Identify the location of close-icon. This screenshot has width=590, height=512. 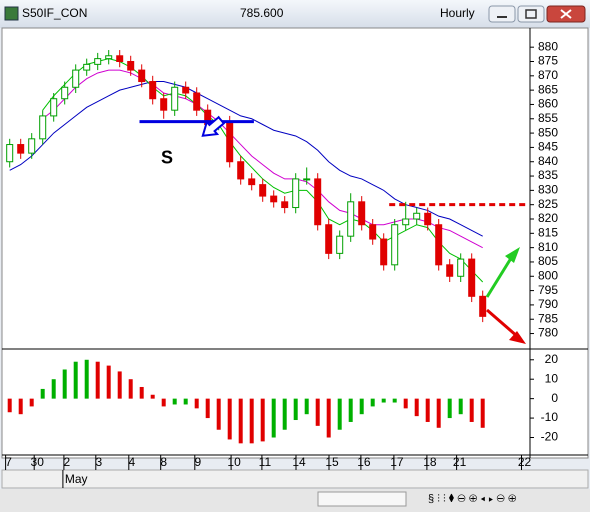
(566, 14).